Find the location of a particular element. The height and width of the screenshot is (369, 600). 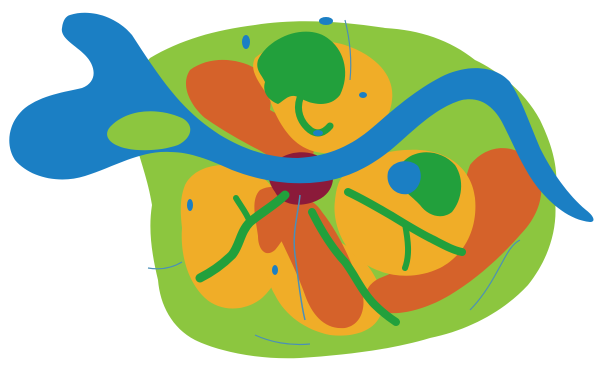

green-corridor-south is located at coordinates (354, 267).